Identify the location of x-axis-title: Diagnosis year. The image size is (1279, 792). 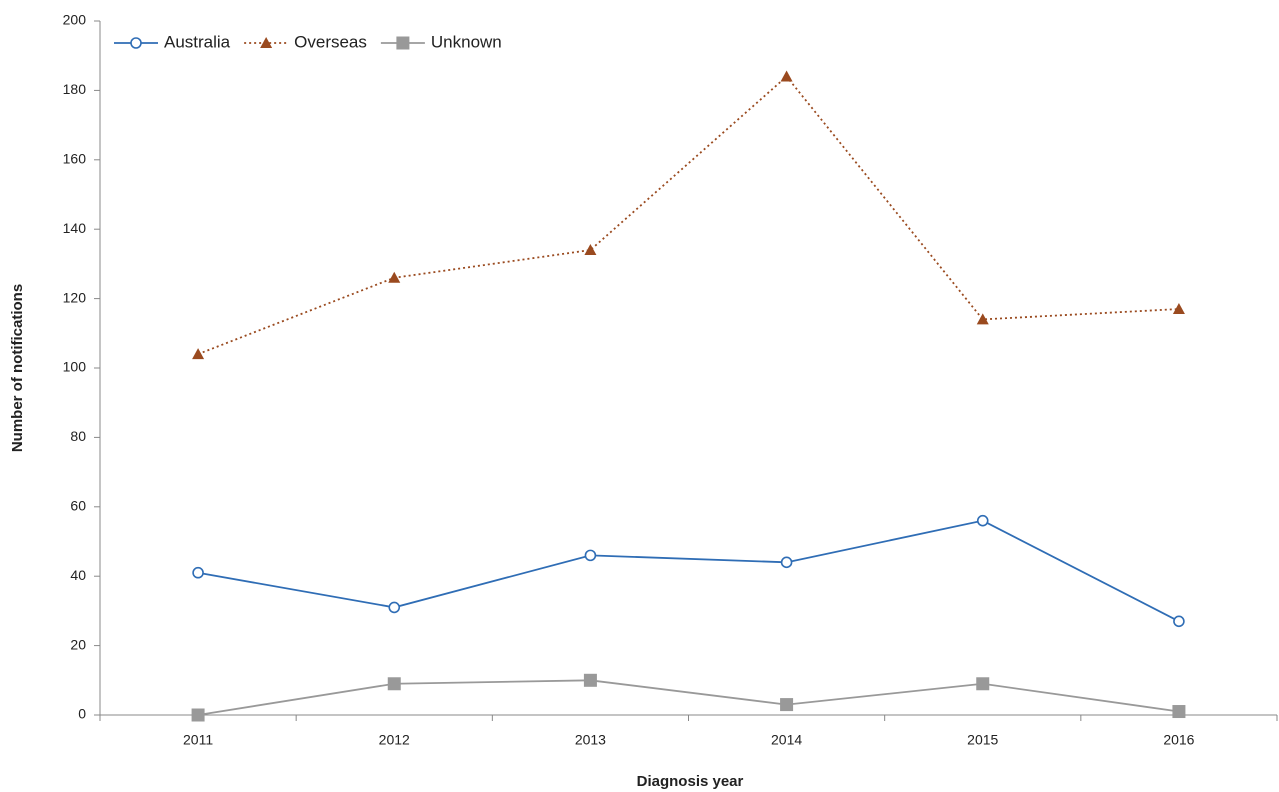
(690, 781).